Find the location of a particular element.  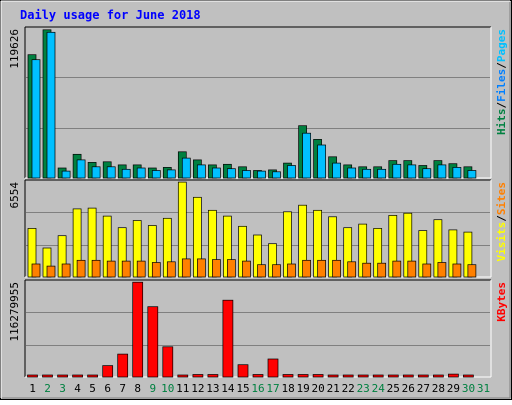

legend-item: KBytes is located at coordinates (501, 302).